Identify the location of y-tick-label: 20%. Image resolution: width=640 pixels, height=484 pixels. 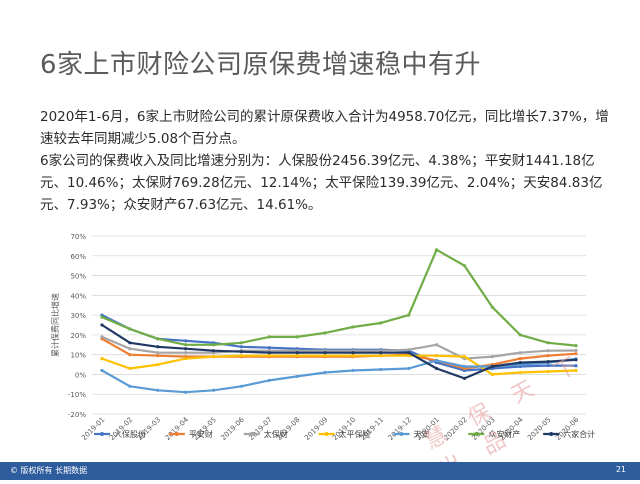
(78, 336).